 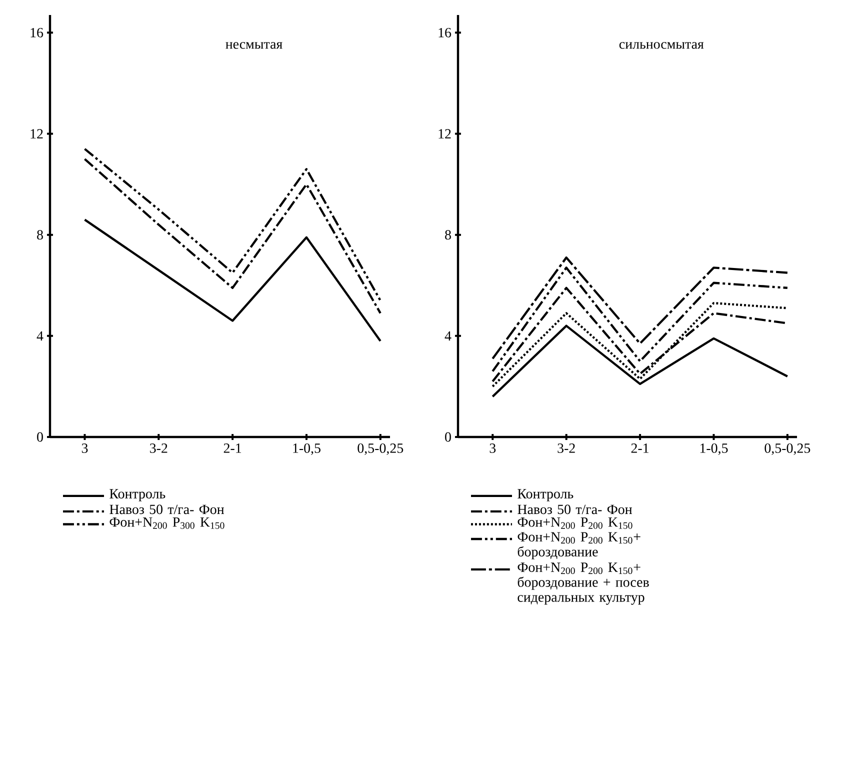 What do you see at coordinates (583, 583) in the screenshot?
I see `text: Фон+N$_{200}$ P$_{200}$ K$_{150}$+ бороздование + посев сидеральных культур` at bounding box center [583, 583].